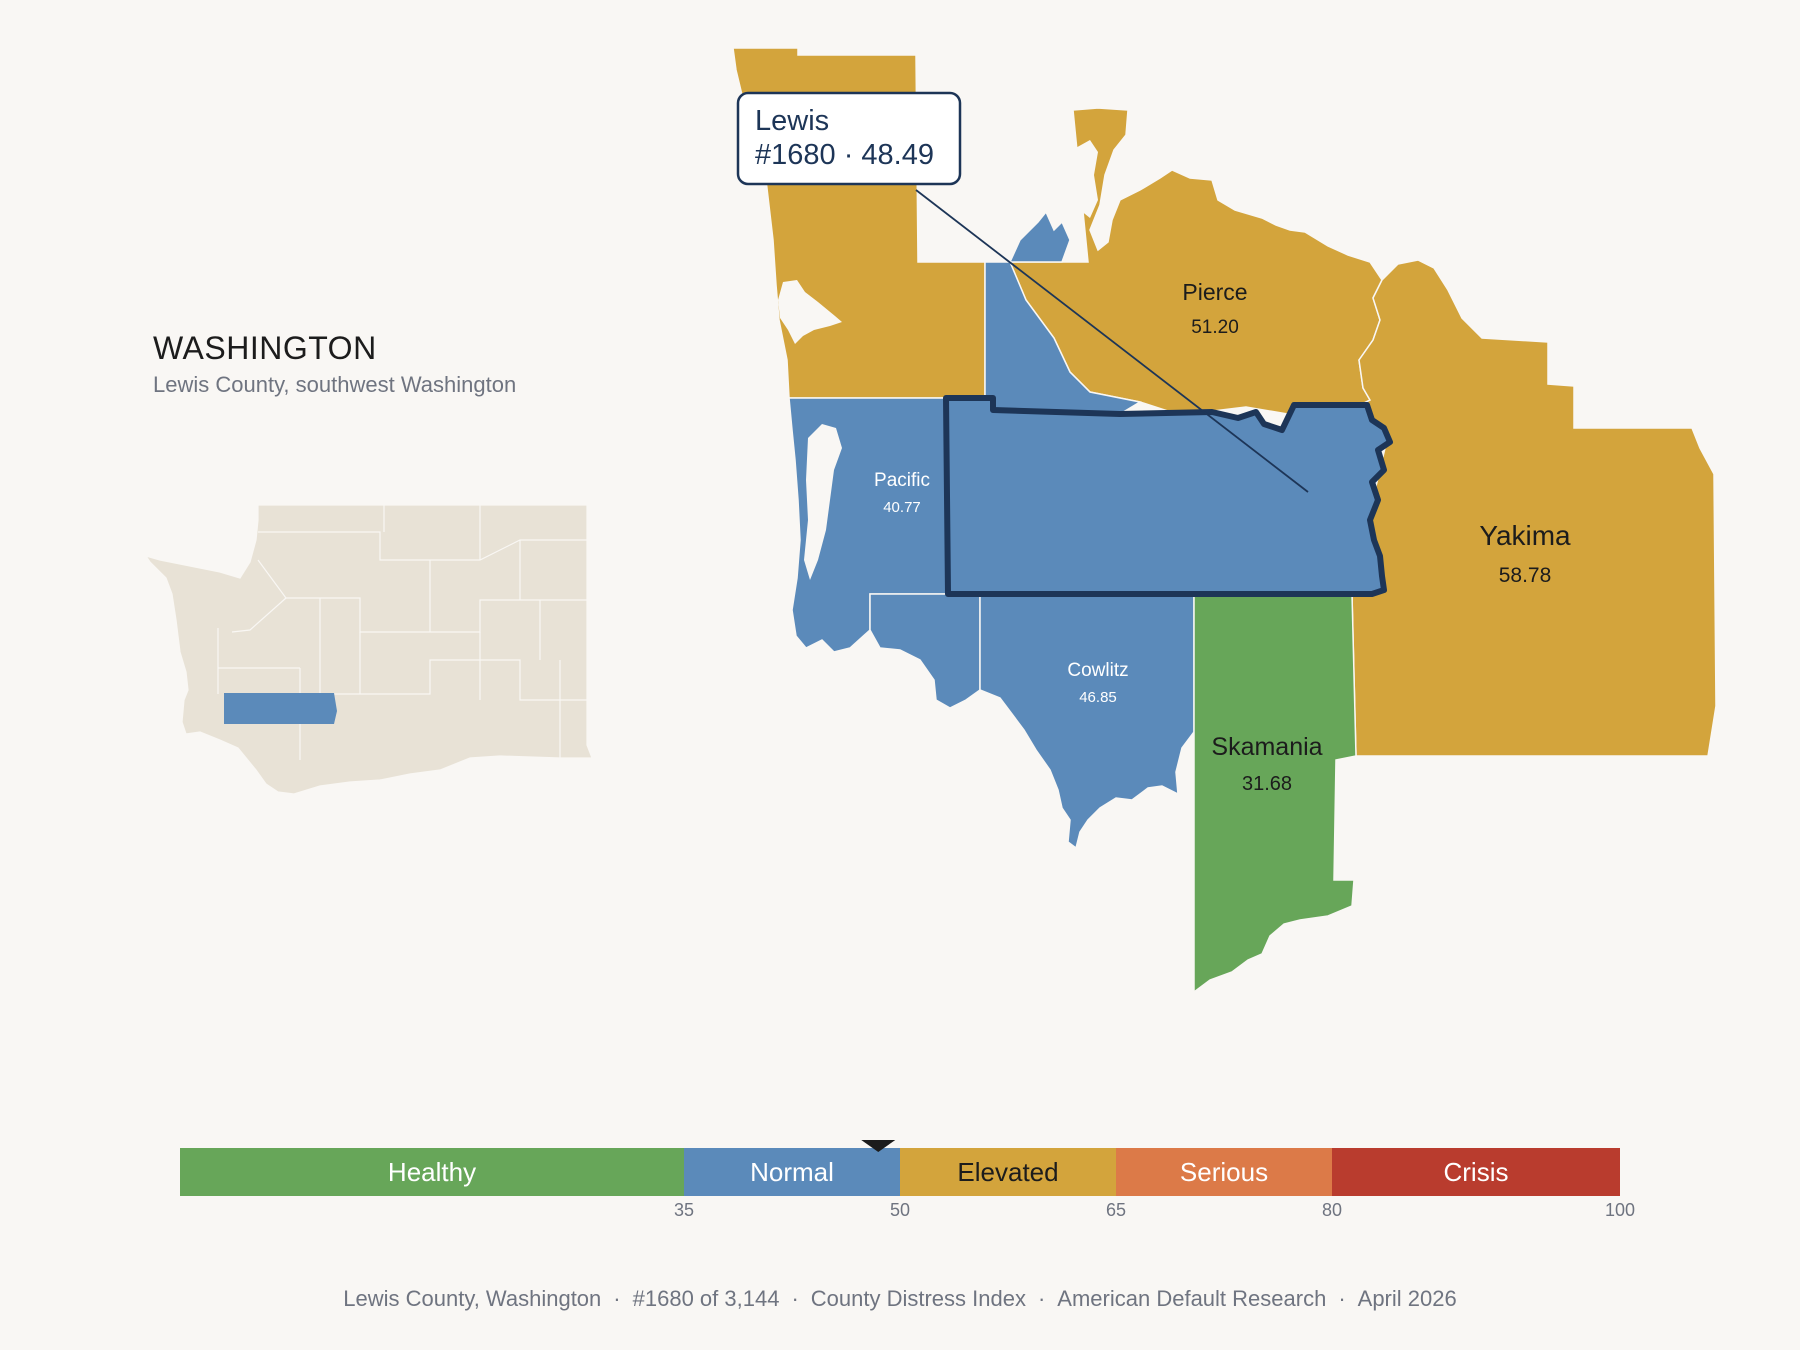 This screenshot has height=1350, width=1800. I want to click on legend-tick: 35, so click(684, 1210).